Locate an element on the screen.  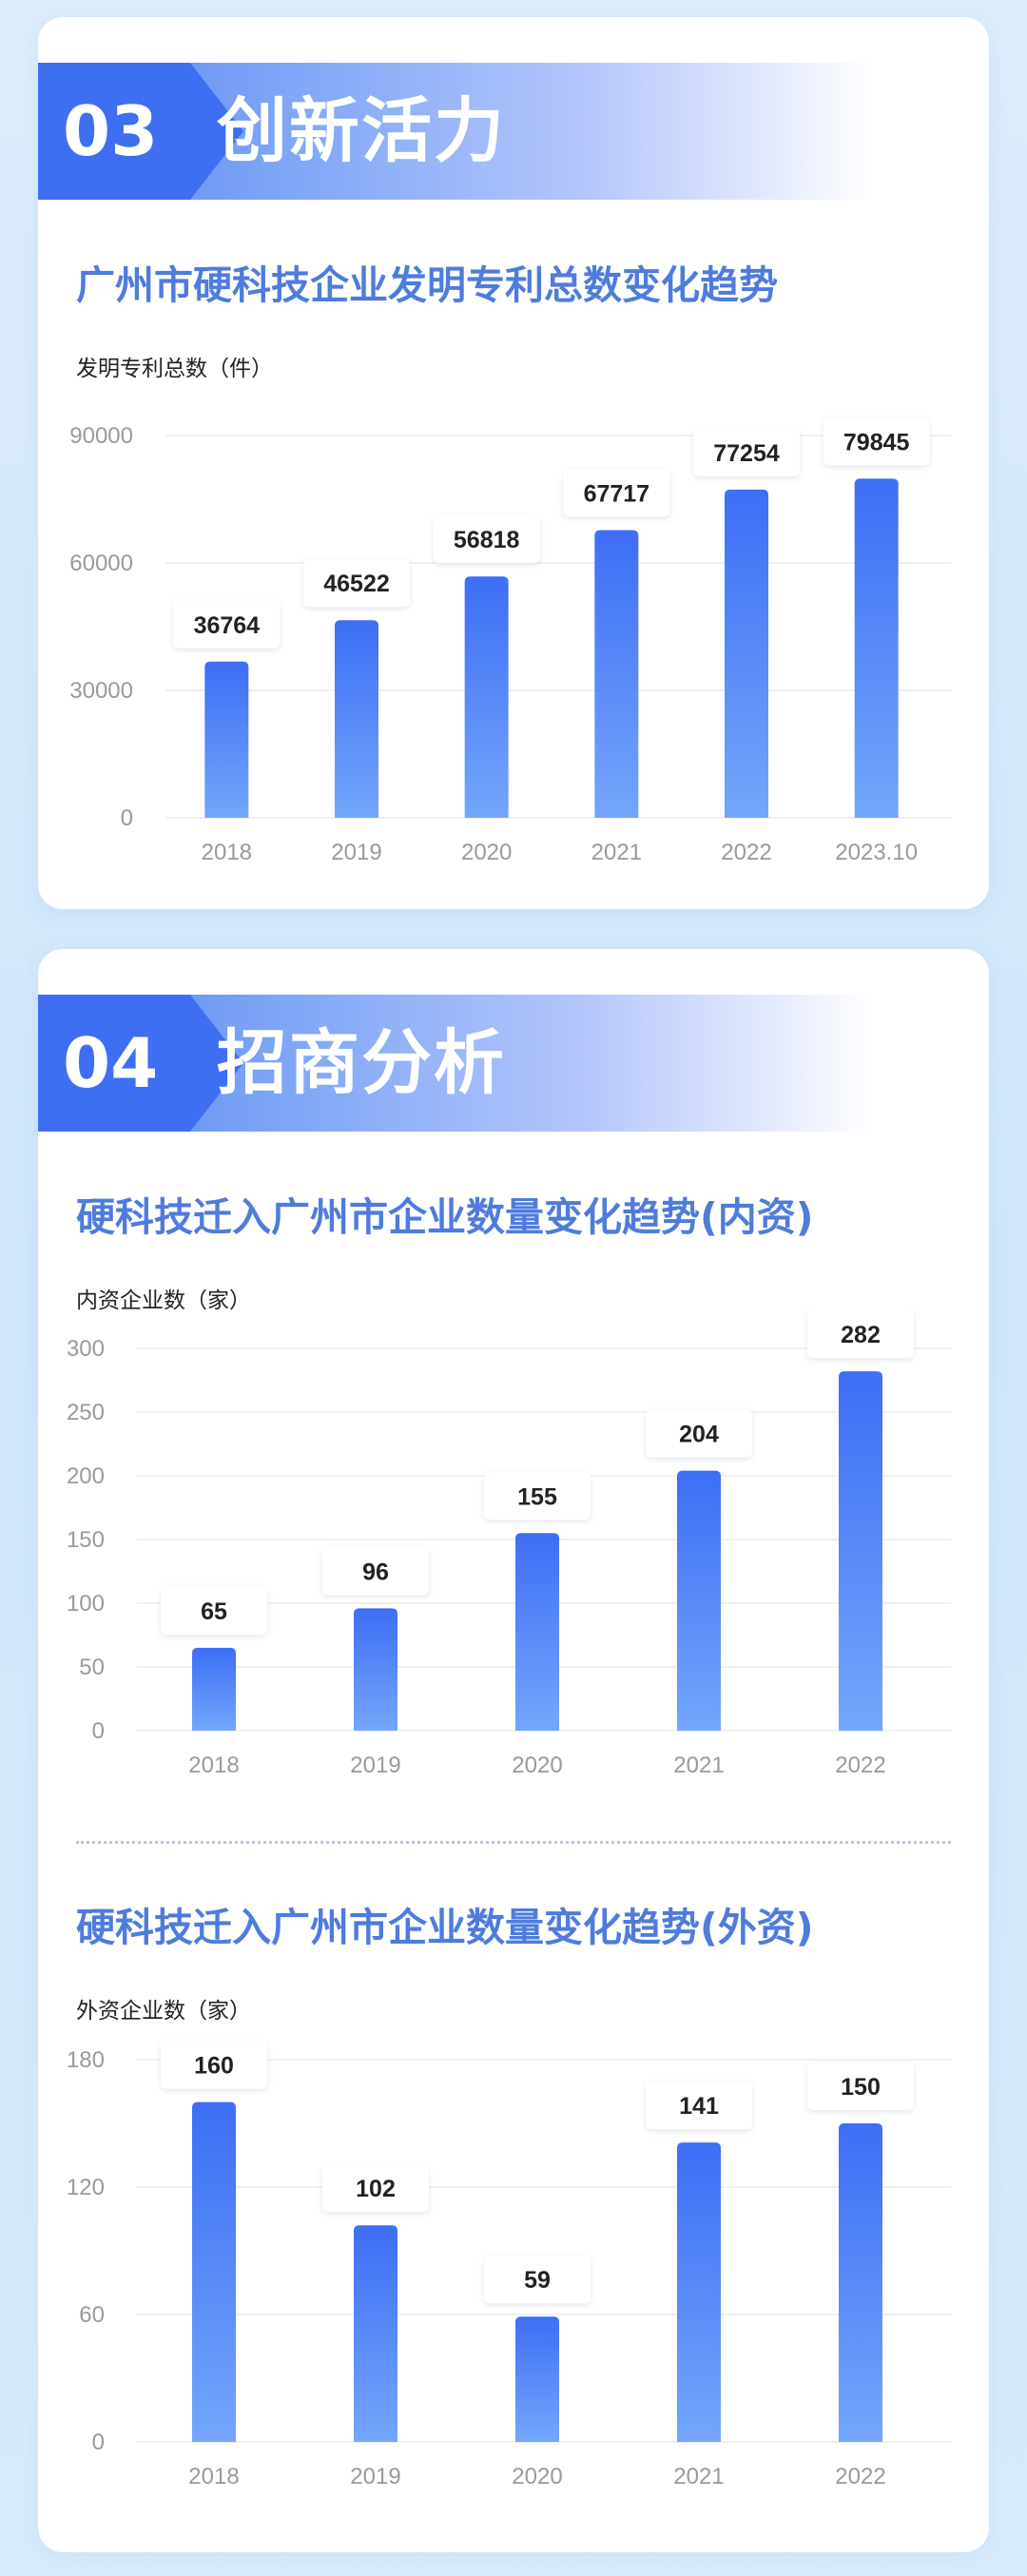
data-label: 36764 is located at coordinates (228, 625).